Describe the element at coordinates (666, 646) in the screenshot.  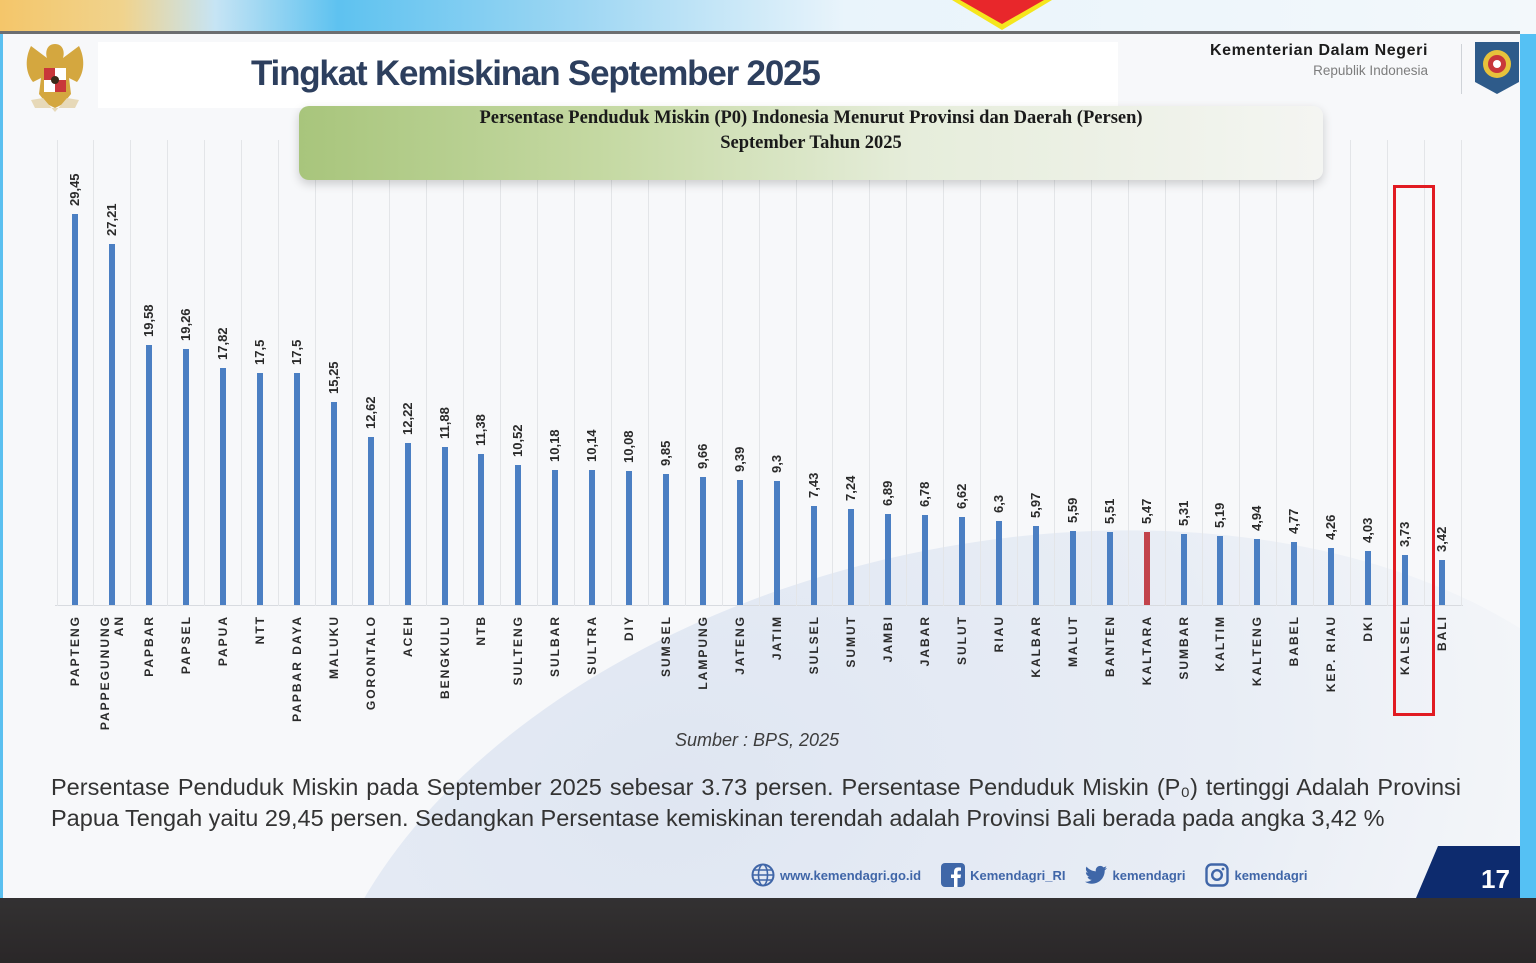
I see `category-label: SUMSEL` at that location.